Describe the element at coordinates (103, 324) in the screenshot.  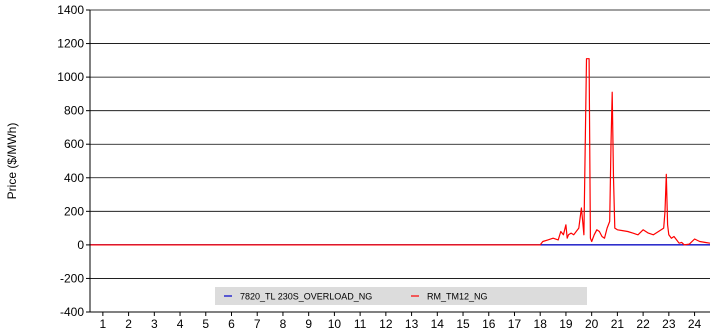
I see `x-tick-label-0: 1` at that location.